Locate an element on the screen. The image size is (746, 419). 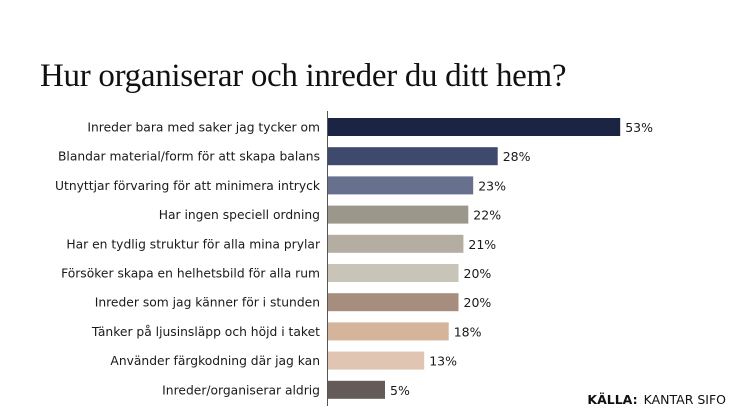
category-label: Inreder bara med saker jag tycker om is located at coordinates (203, 128).